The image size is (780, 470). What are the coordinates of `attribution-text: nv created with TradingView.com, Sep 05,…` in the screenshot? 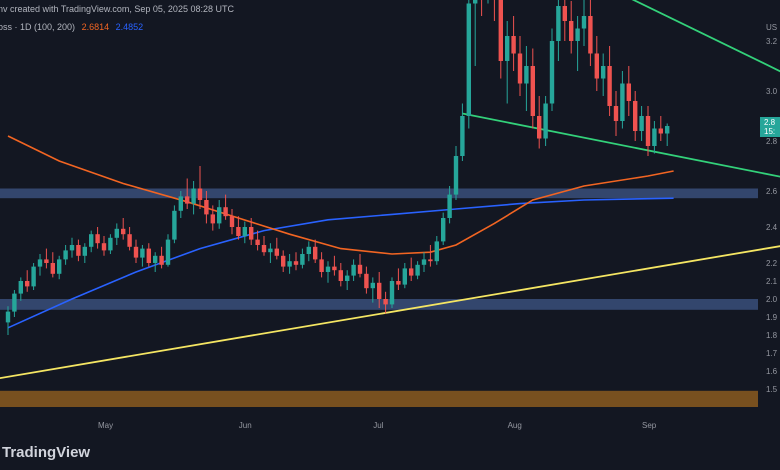 It's located at (117, 9).